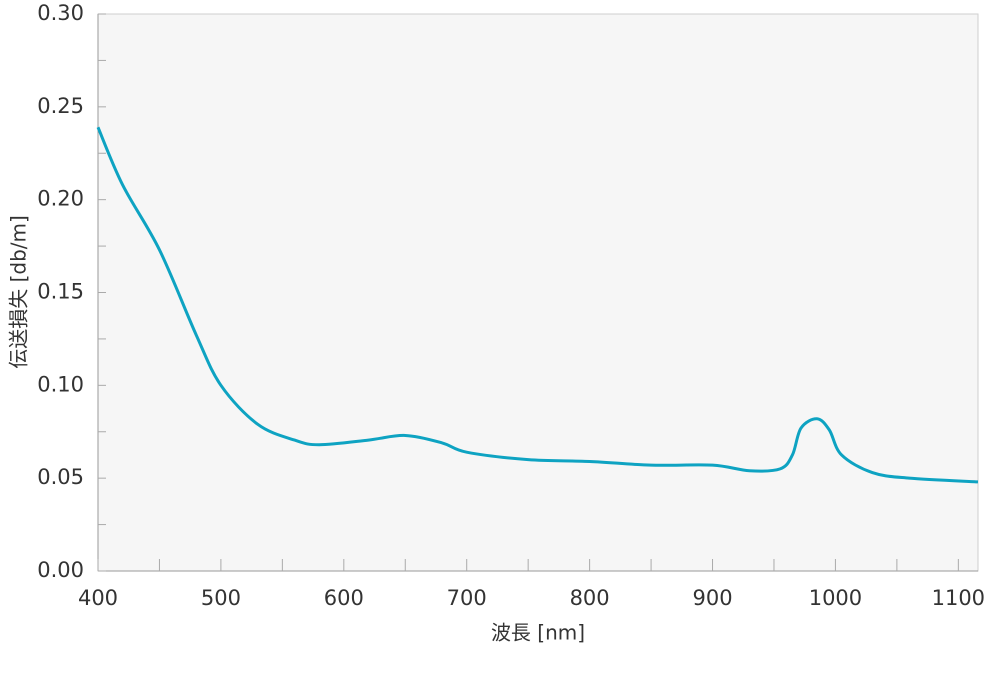  What do you see at coordinates (60, 106) in the screenshot?
I see `y-tick-label: 0.25` at bounding box center [60, 106].